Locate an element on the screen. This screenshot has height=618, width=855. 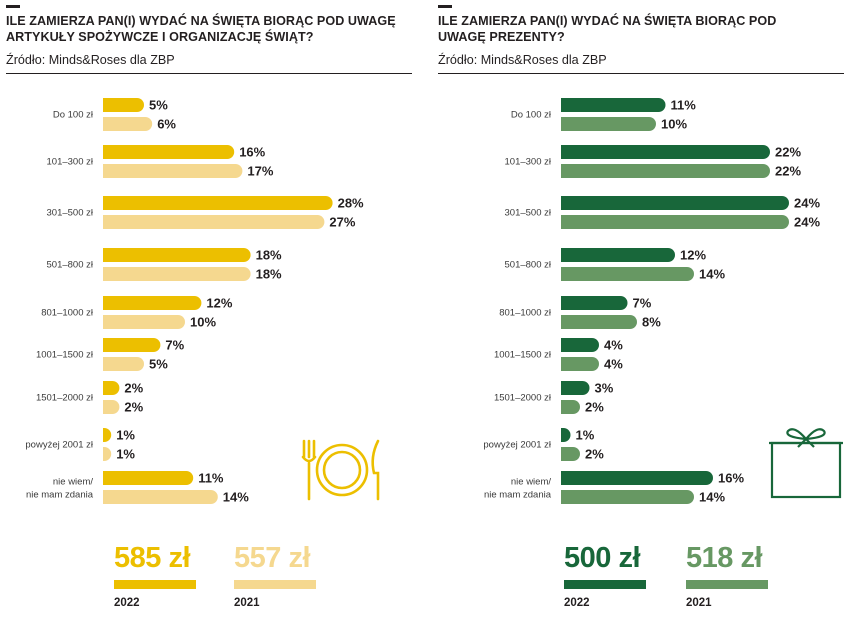
bar-2022-801-1000-z is located at coordinates (152, 303).